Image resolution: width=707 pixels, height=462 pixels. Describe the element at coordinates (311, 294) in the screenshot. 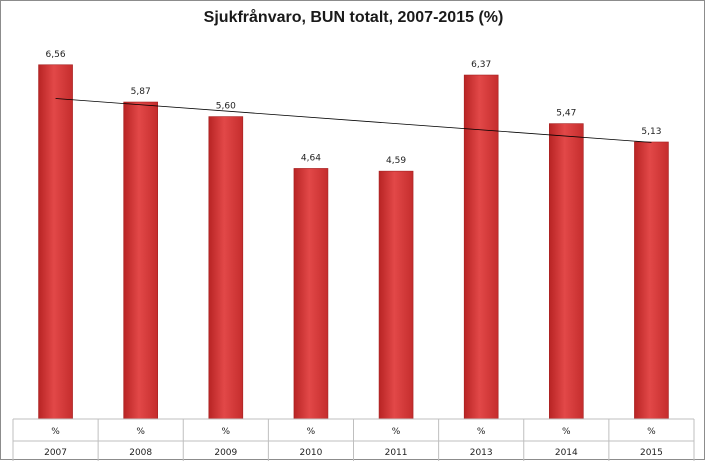

I see `bar-2010` at that location.